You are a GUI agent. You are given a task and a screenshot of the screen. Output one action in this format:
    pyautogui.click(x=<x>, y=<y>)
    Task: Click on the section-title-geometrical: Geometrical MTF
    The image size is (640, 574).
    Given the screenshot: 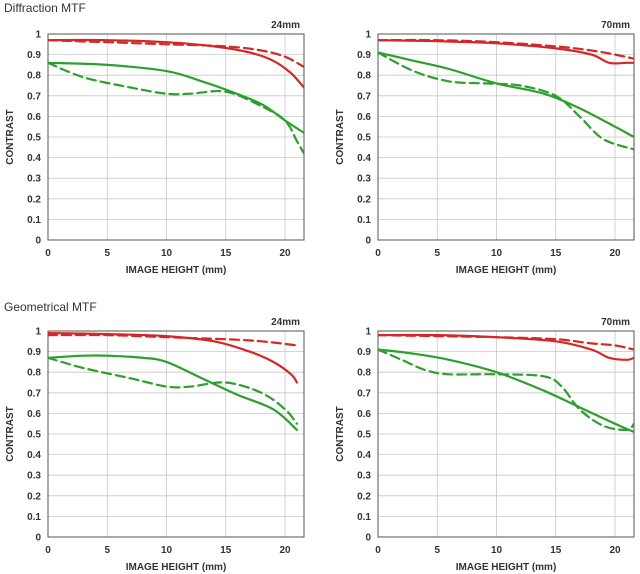 What is the action you would take?
    pyautogui.click(x=50, y=307)
    